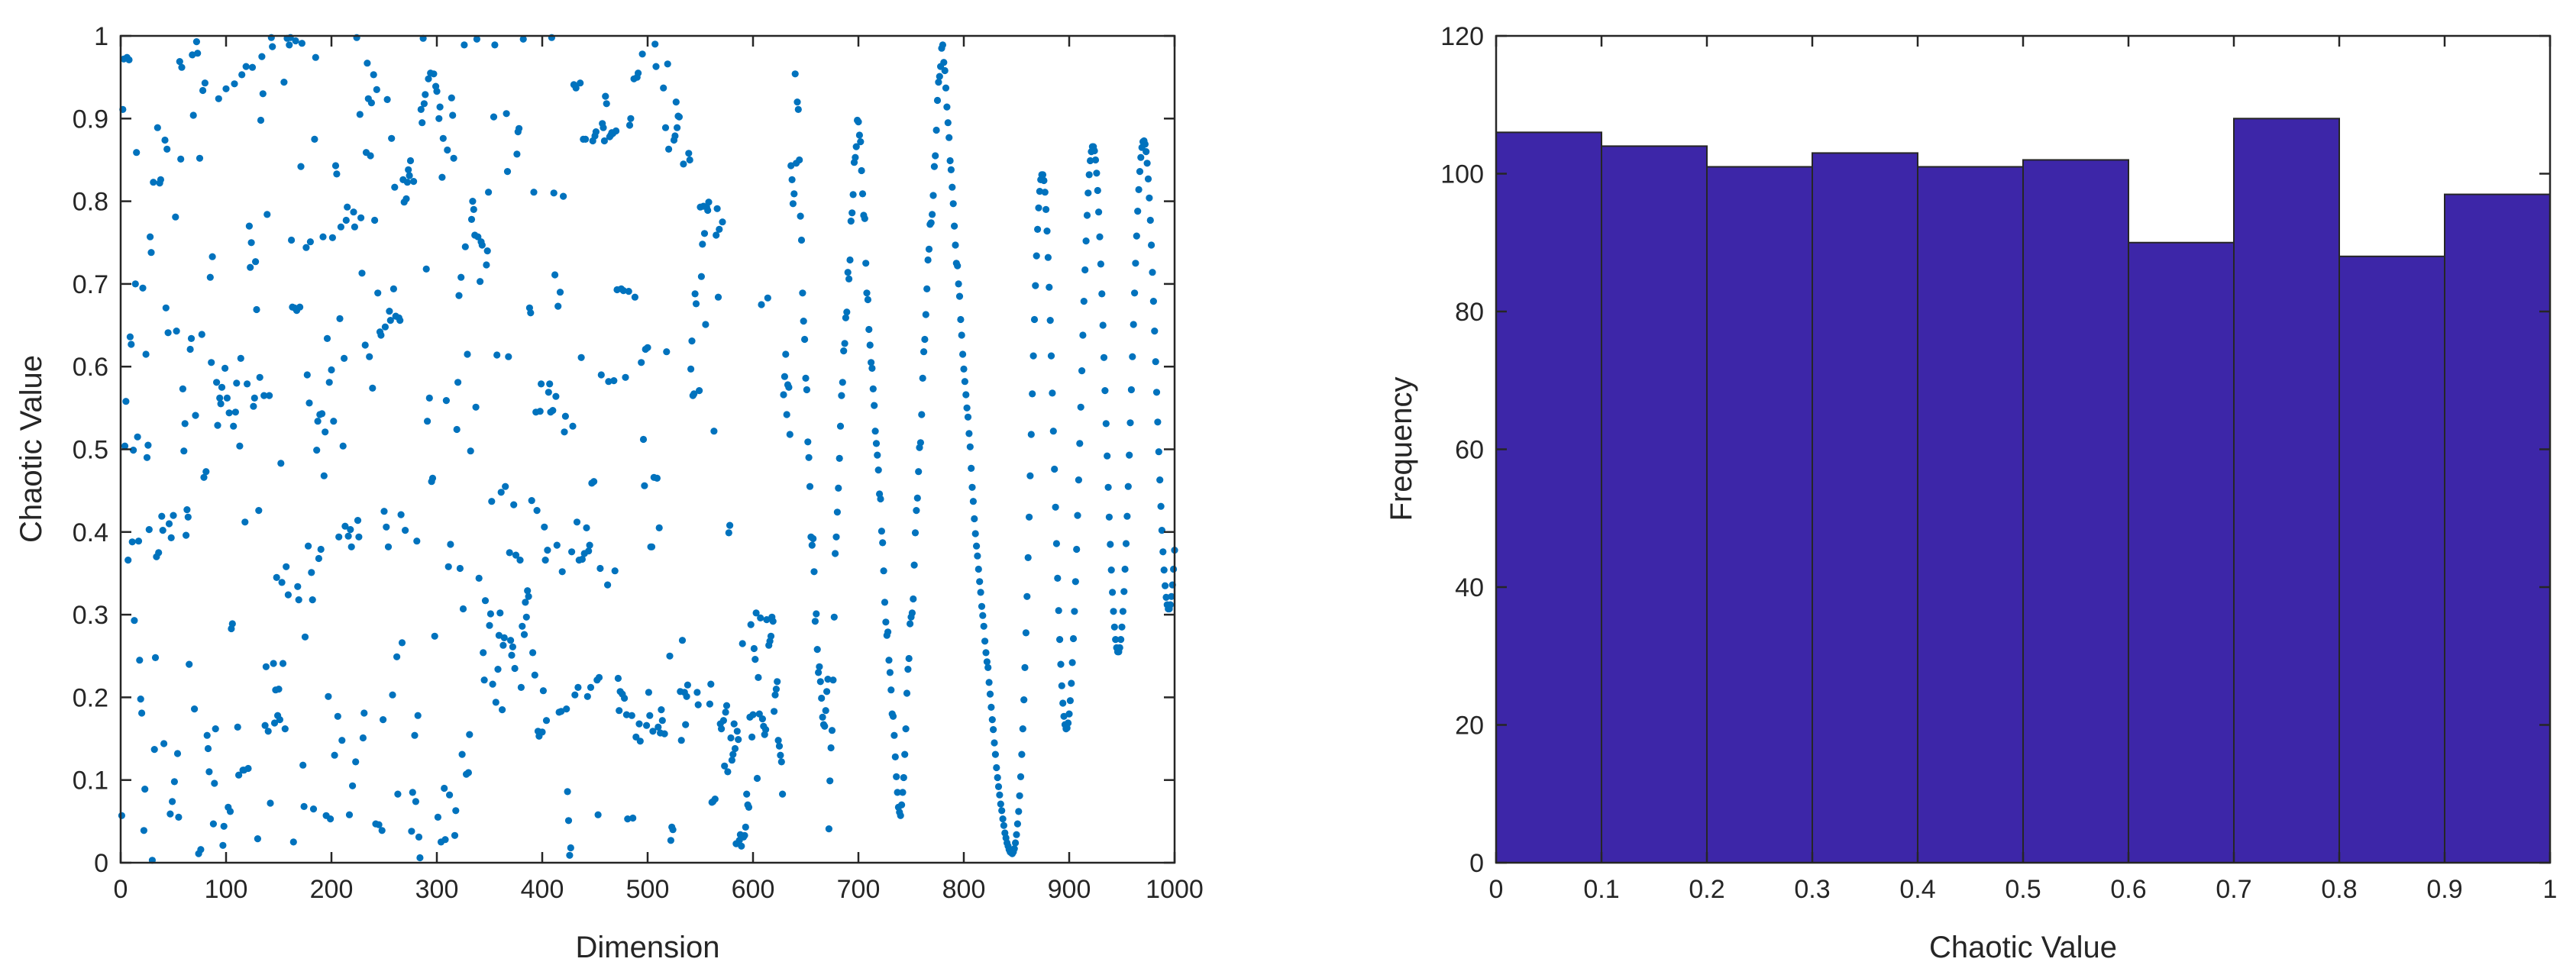 Image resolution: width=2576 pixels, height=978 pixels. What do you see at coordinates (1469, 312) in the screenshot?
I see `histogram-y-tick-label: 80` at bounding box center [1469, 312].